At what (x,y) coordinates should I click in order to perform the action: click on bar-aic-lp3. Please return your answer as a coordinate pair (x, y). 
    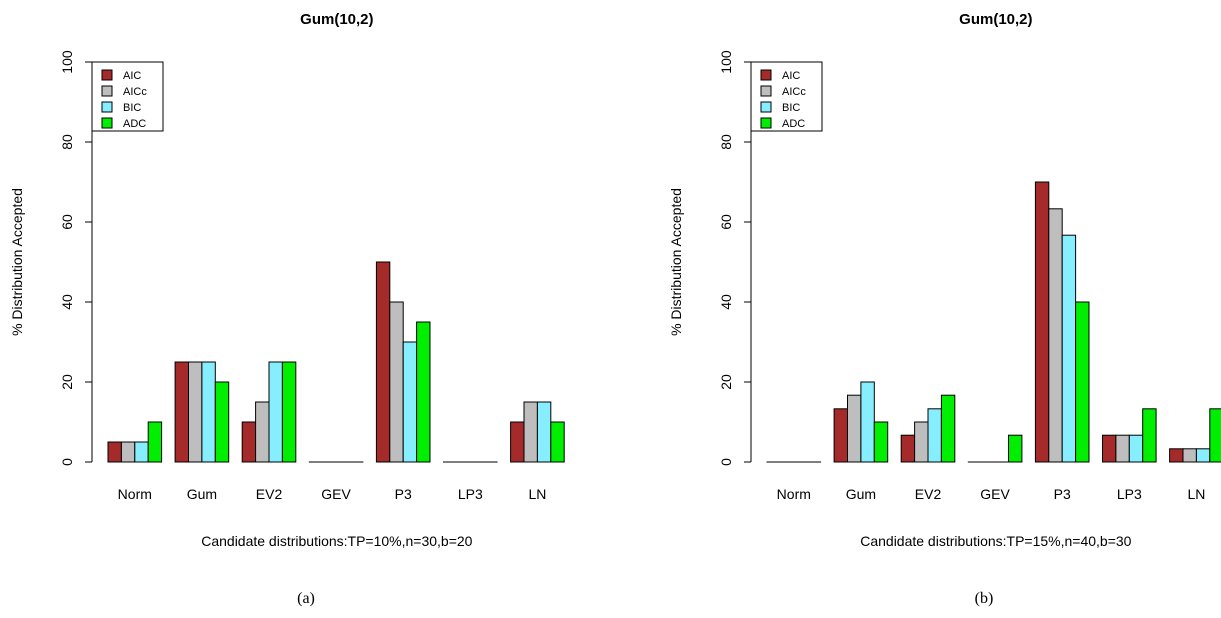
    Looking at the image, I should click on (1109, 448).